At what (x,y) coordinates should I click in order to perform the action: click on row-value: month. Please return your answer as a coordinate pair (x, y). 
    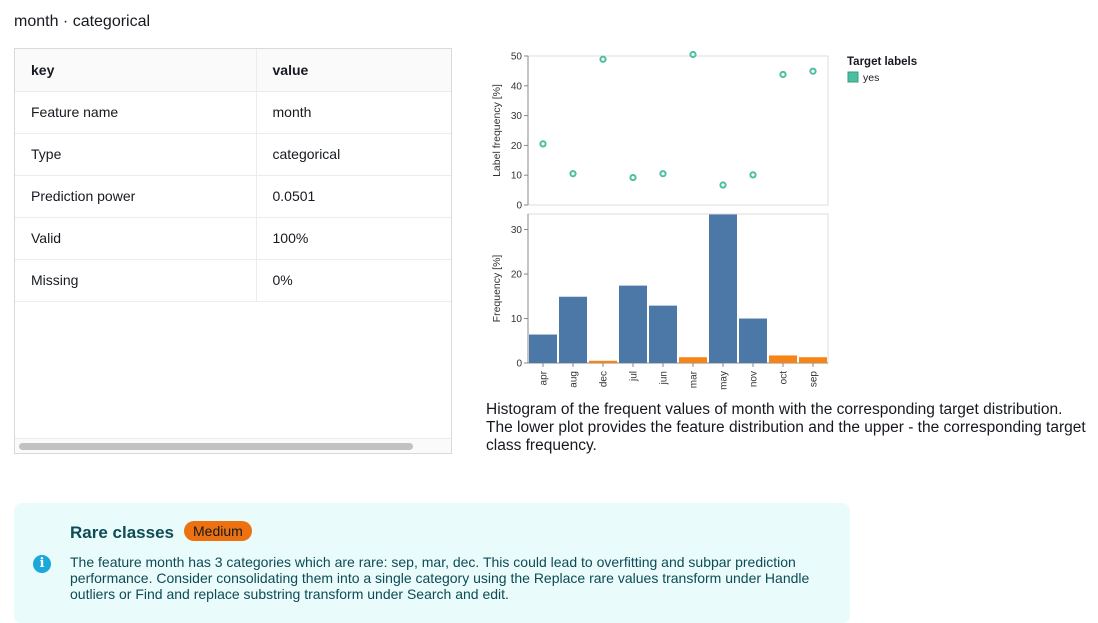
    Looking at the image, I should click on (353, 112).